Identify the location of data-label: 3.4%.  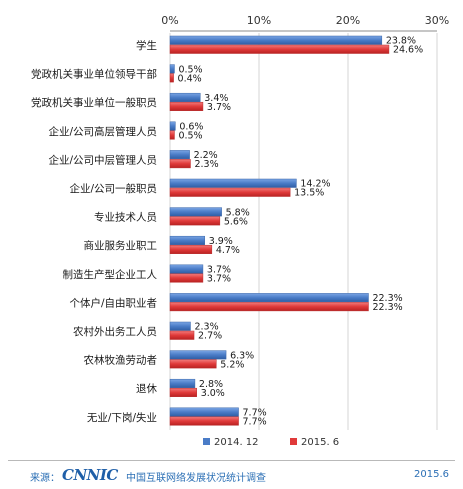
(216, 98).